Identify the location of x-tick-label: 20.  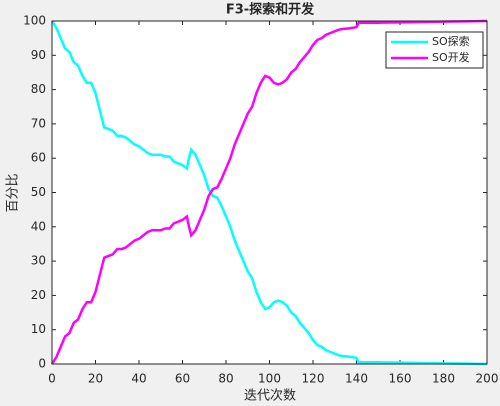
(95, 379).